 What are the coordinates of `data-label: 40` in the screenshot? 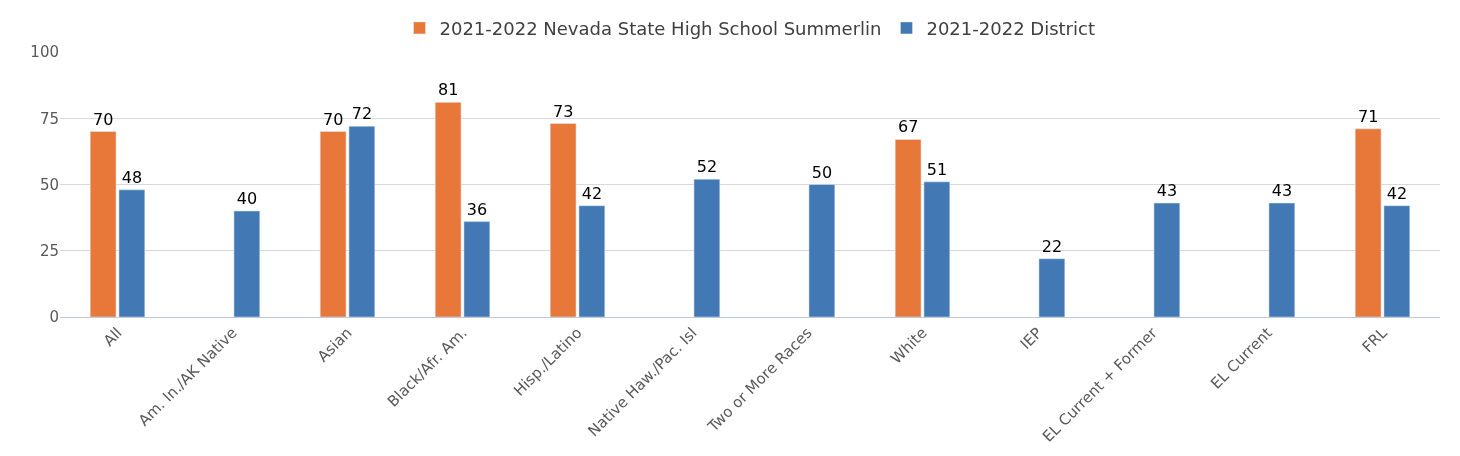 It's located at (247, 198).